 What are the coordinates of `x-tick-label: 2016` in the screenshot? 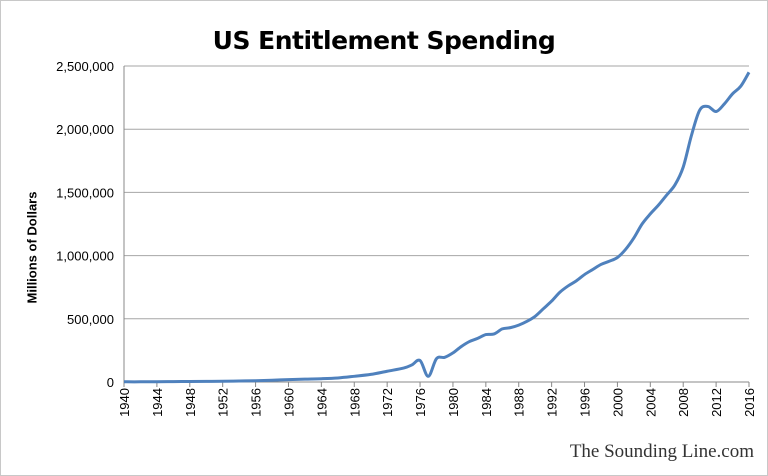 It's located at (749, 402).